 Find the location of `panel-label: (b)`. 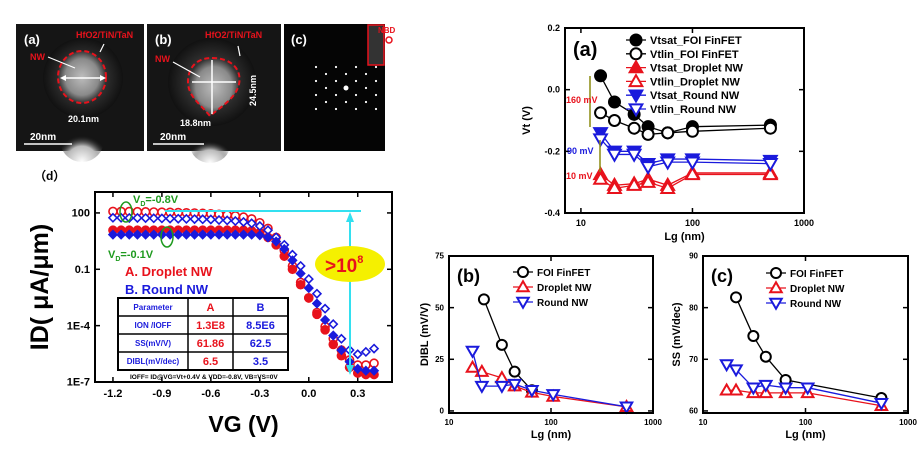

panel-label: (b) is located at coordinates (468, 276).